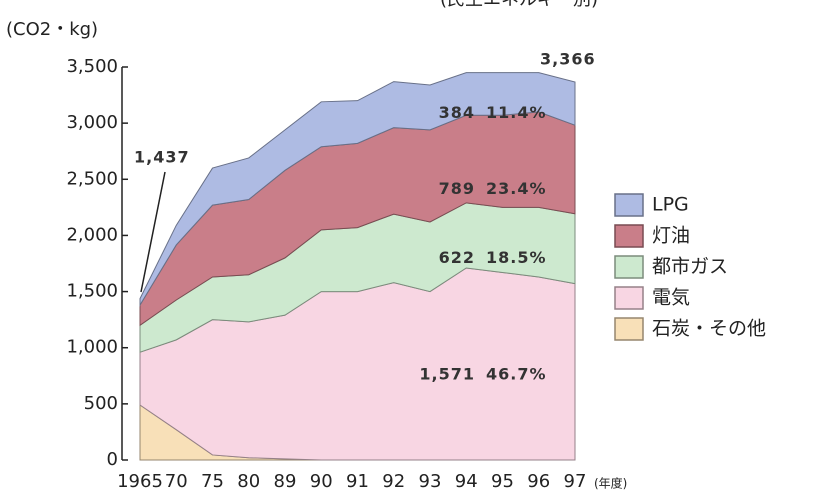 The width and height of the screenshot is (833, 497). What do you see at coordinates (248, 481) in the screenshot?
I see `x-tick-label: 80` at bounding box center [248, 481].